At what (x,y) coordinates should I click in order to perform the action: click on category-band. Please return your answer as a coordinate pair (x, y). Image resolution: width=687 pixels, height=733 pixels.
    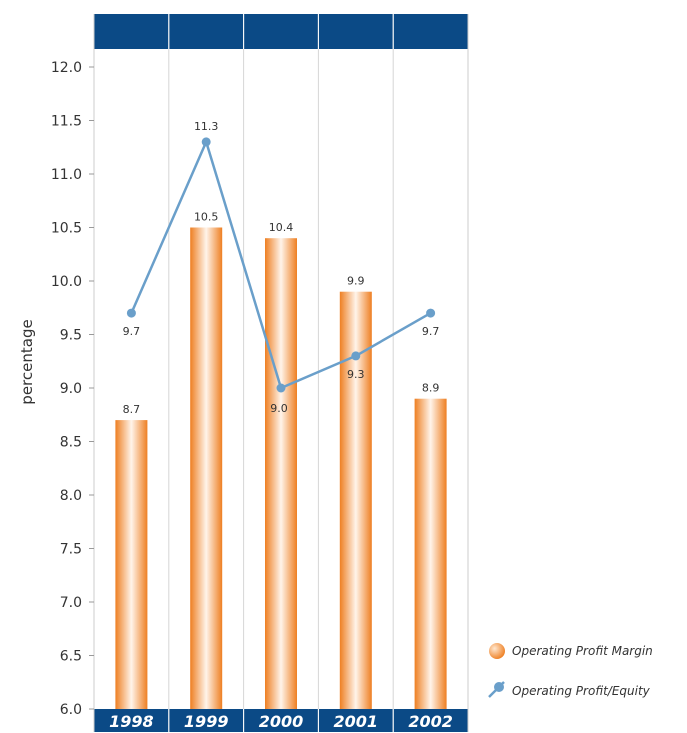
    Looking at the image, I should click on (281, 720).